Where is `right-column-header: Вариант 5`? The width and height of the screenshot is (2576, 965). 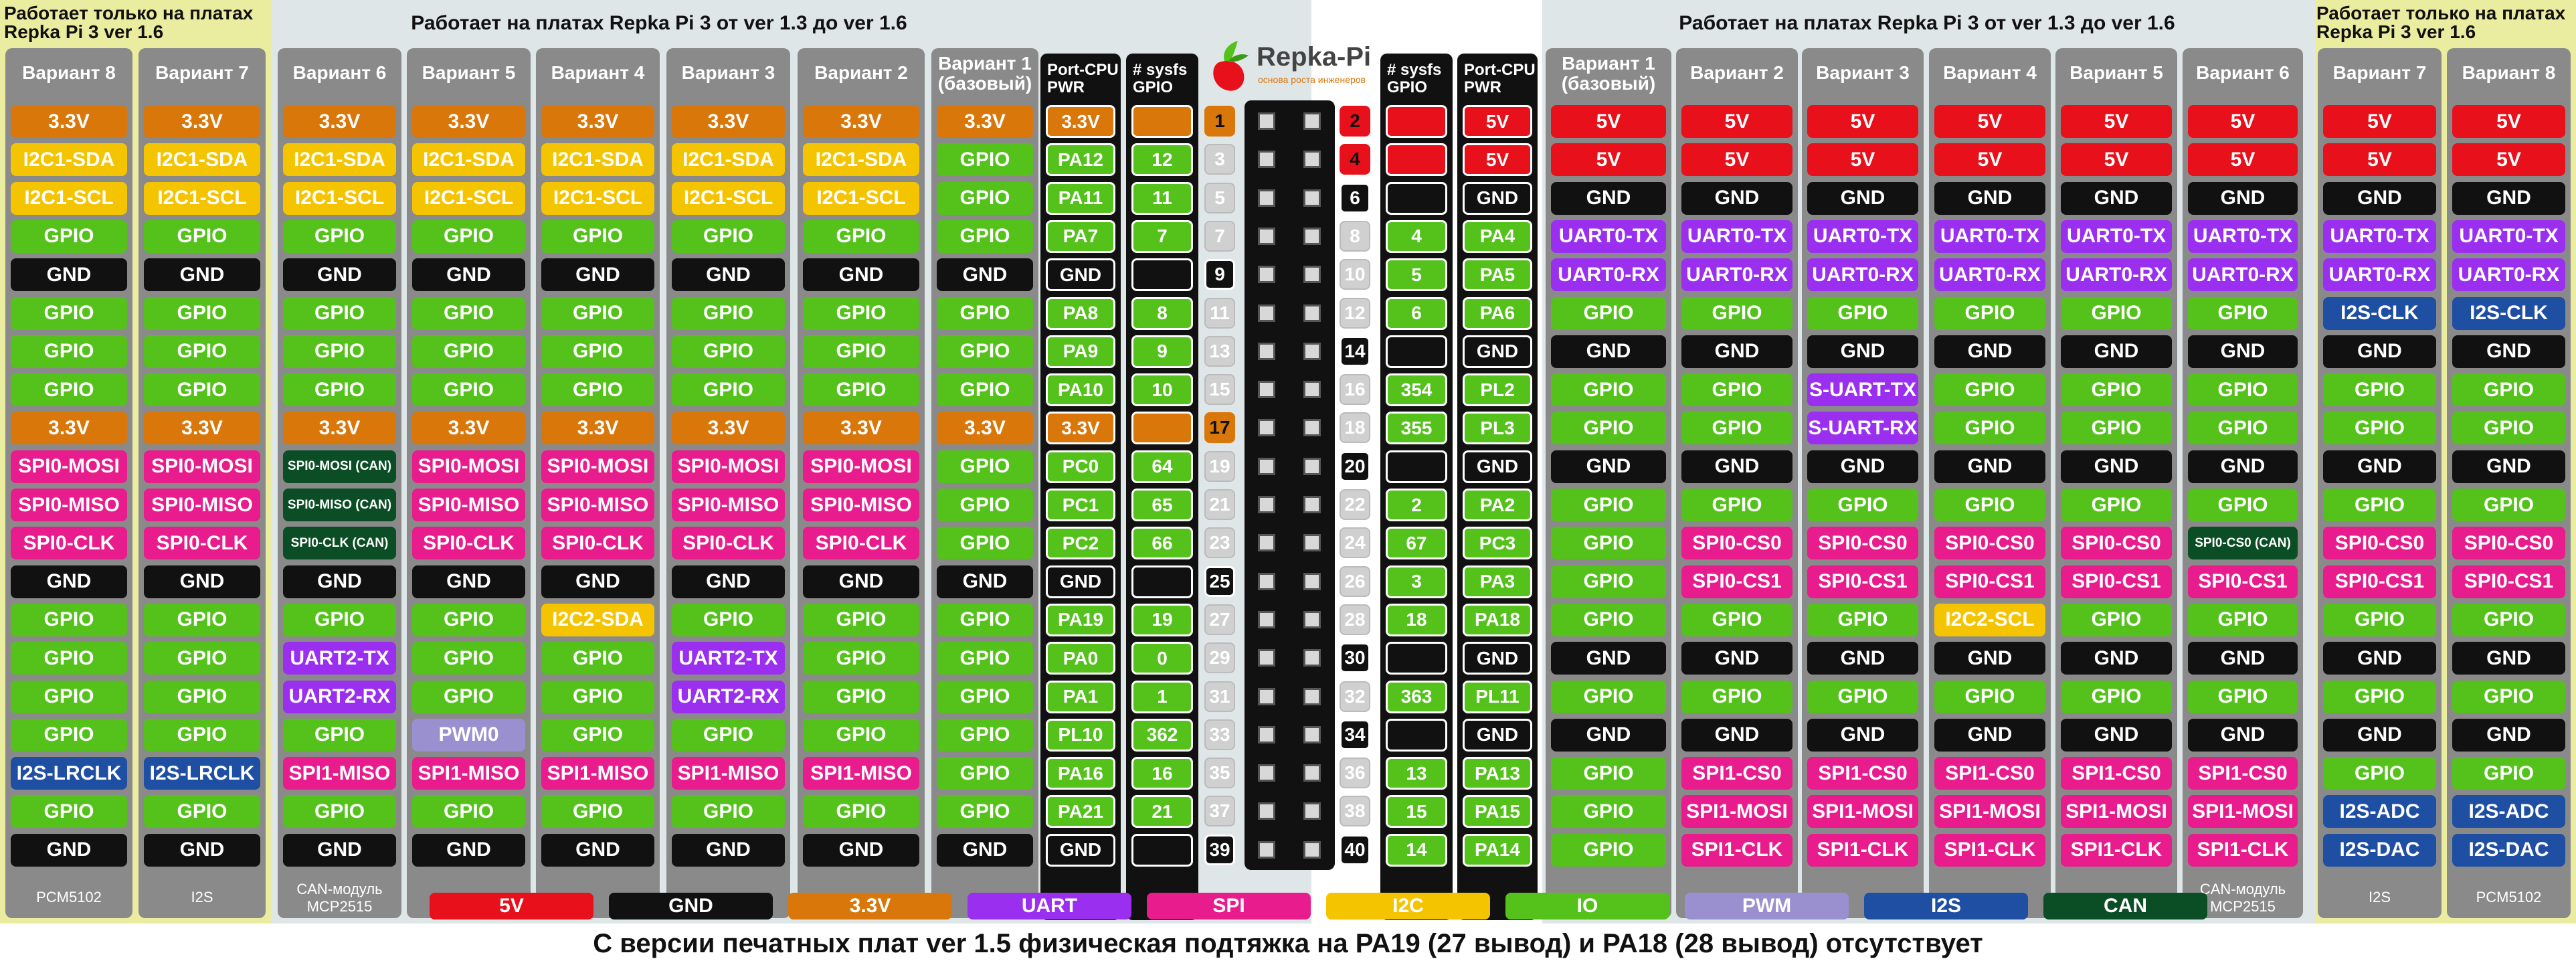 right-column-header: Вариант 5 is located at coordinates (2116, 73).